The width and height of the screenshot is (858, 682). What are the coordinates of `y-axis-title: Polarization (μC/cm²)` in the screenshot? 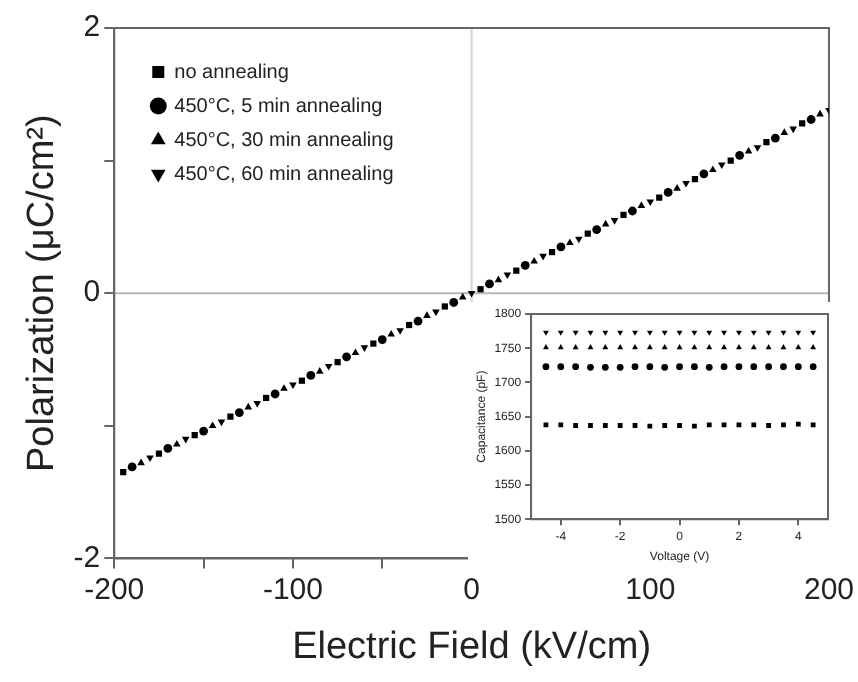 It's located at (42, 293).